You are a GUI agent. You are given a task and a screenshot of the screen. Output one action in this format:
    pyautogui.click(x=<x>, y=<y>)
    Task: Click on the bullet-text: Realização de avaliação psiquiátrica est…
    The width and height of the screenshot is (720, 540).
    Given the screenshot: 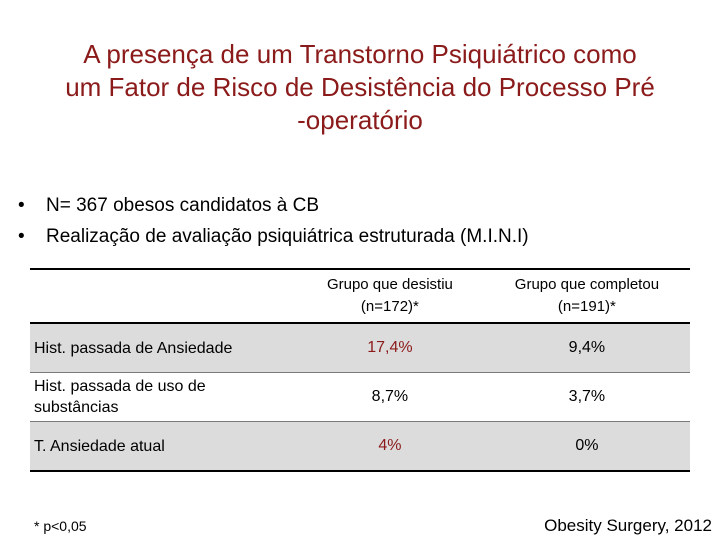 What is the action you would take?
    pyautogui.click(x=287, y=236)
    